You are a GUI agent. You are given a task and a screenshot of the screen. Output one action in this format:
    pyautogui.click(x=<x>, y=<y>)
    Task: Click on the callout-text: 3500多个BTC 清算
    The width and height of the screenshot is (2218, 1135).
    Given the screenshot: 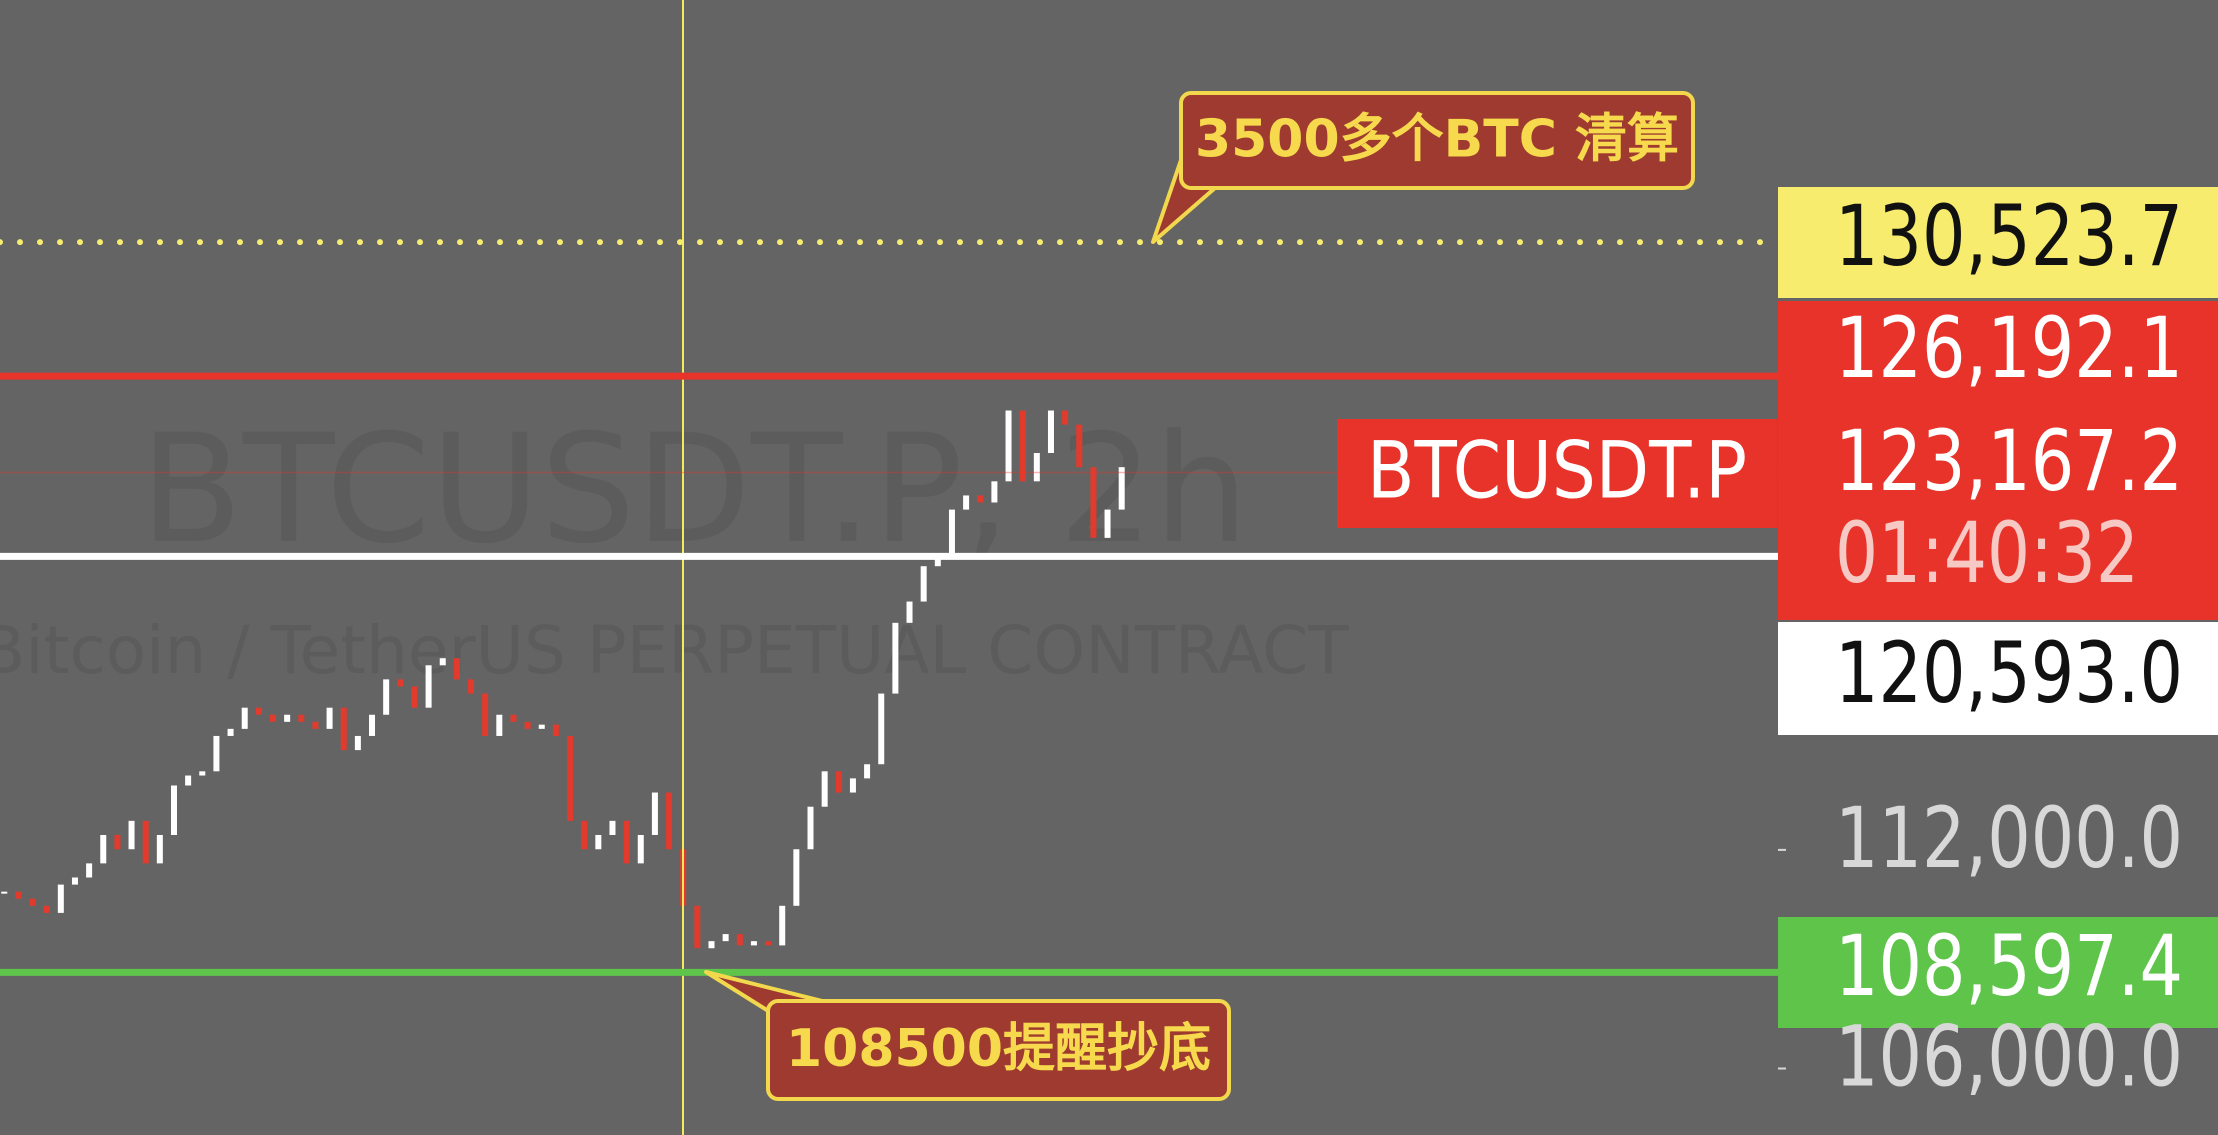 What is the action you would take?
    pyautogui.click(x=1437, y=140)
    